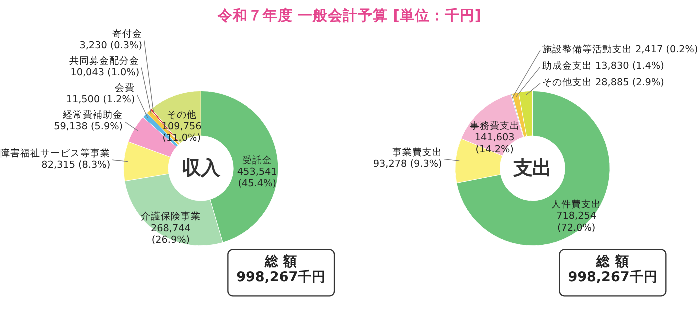 The height and width of the screenshot is (322, 700). What do you see at coordinates (257, 160) in the screenshot?
I see `slice-label: 受託金` at bounding box center [257, 160].